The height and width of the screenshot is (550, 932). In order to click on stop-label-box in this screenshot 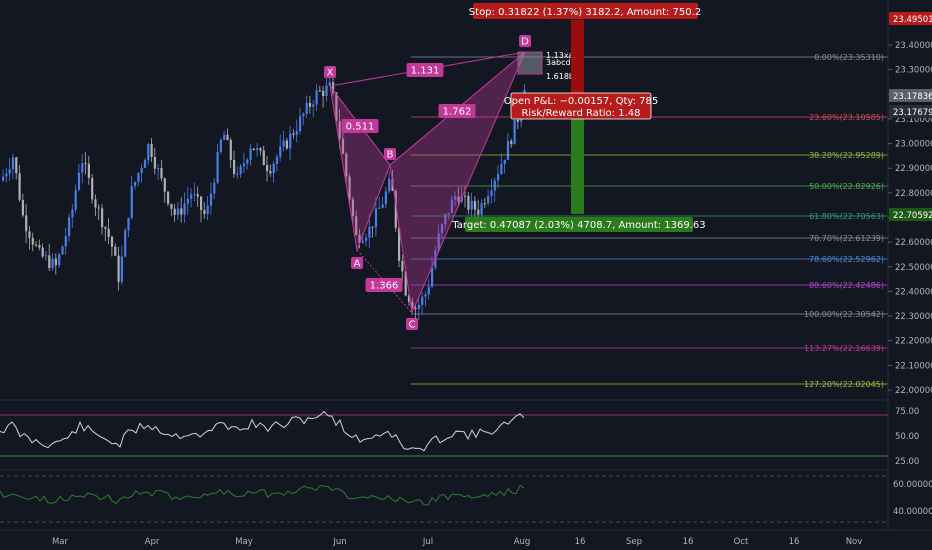, I will do `click(585, 11)`.